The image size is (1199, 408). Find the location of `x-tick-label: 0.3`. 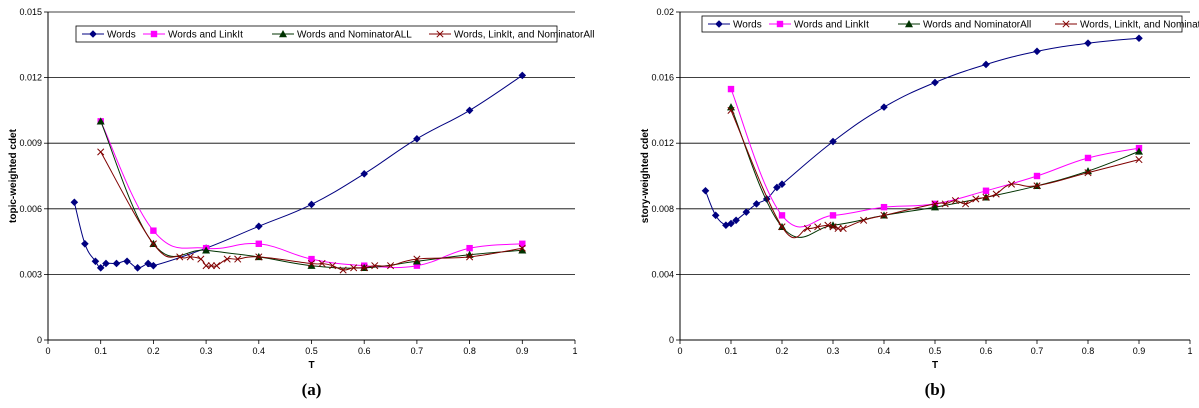

x-tick-label: 0.3 is located at coordinates (206, 351).